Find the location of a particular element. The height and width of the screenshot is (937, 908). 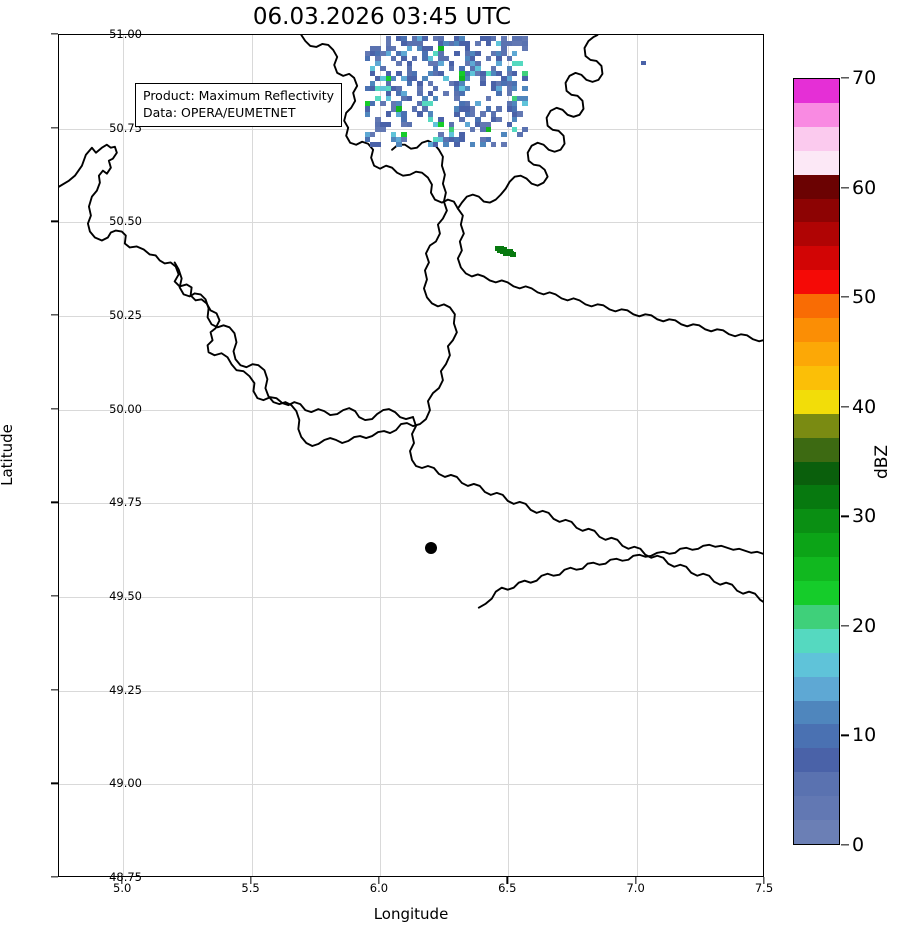

y-tick-label: 51.00 is located at coordinates (125, 34).